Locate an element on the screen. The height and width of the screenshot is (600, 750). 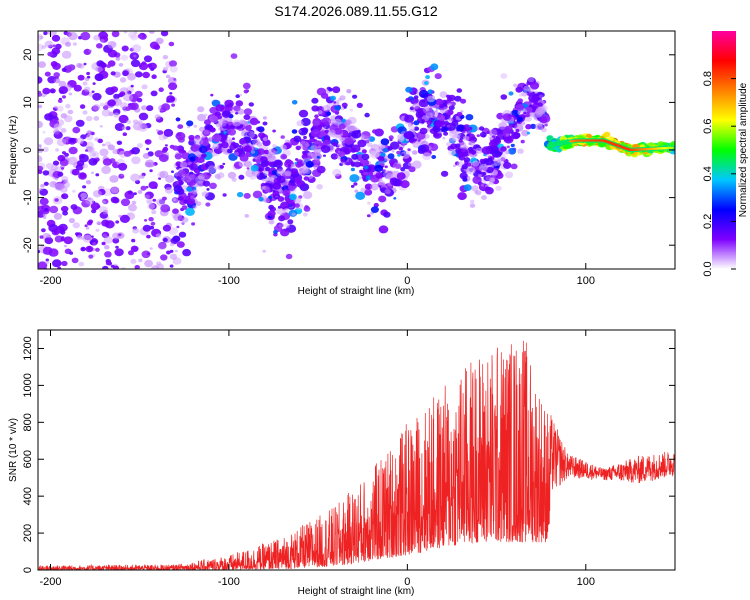
spectrogram-xtick-label: 0 is located at coordinates (407, 281).